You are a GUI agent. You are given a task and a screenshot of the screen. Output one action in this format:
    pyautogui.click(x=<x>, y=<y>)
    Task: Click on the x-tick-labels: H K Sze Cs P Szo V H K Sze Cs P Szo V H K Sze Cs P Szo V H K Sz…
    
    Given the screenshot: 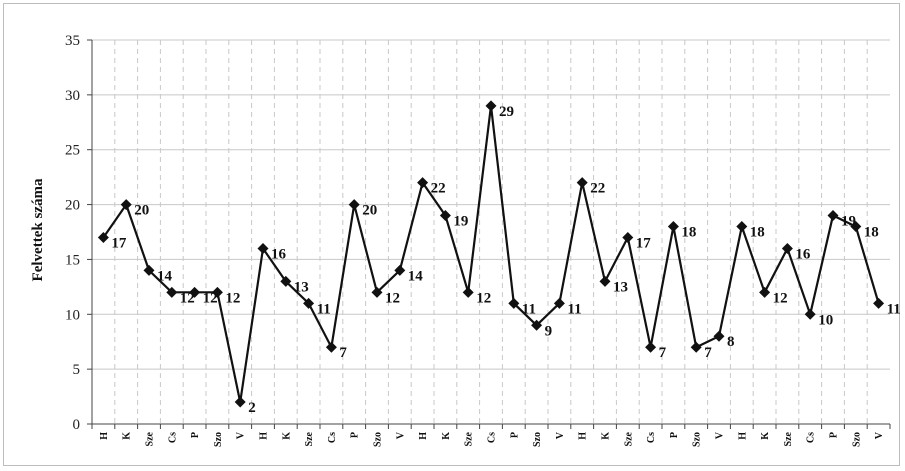 What is the action you would take?
    pyautogui.click(x=492, y=439)
    